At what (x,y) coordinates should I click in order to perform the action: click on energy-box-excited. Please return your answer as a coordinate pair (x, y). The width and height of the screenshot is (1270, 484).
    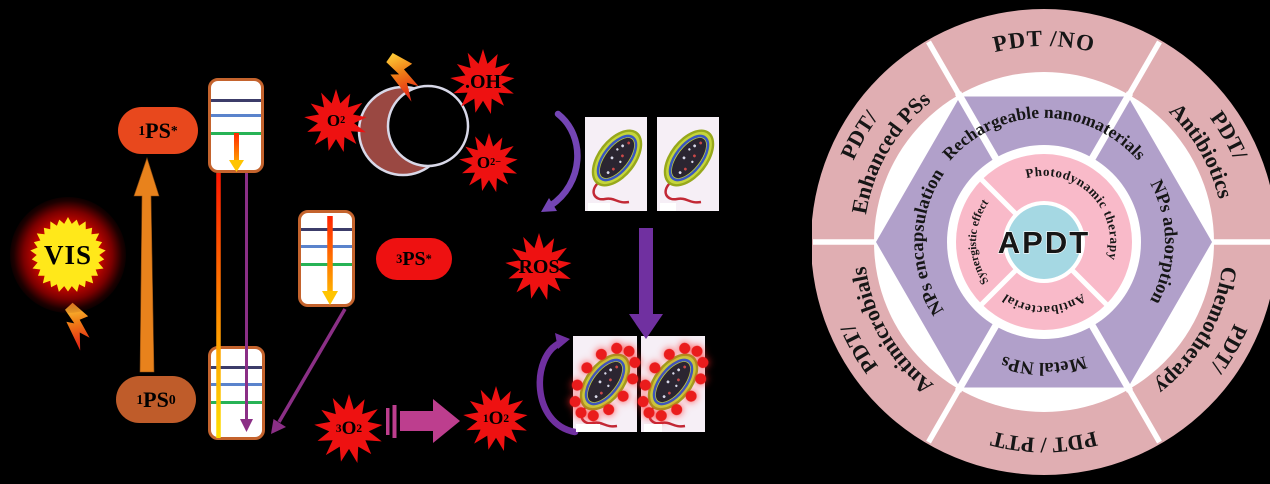
    Looking at the image, I should click on (236, 125).